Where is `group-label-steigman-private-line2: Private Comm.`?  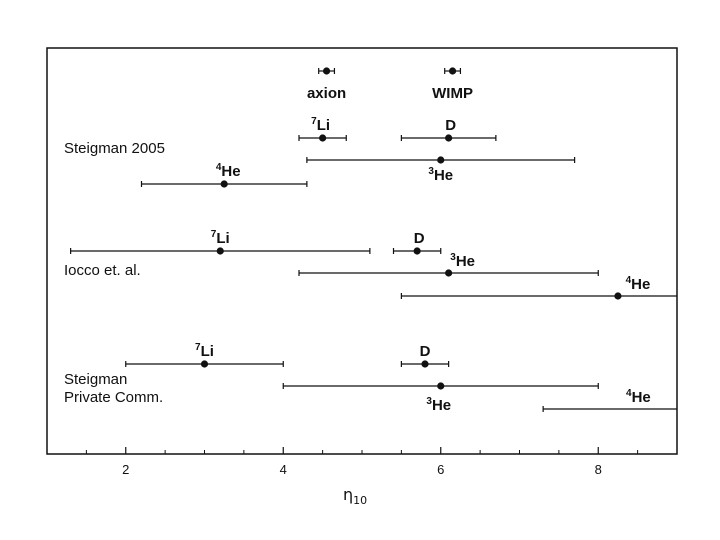
group-label-steigman-private-line2: Private Comm. is located at coordinates (113, 397).